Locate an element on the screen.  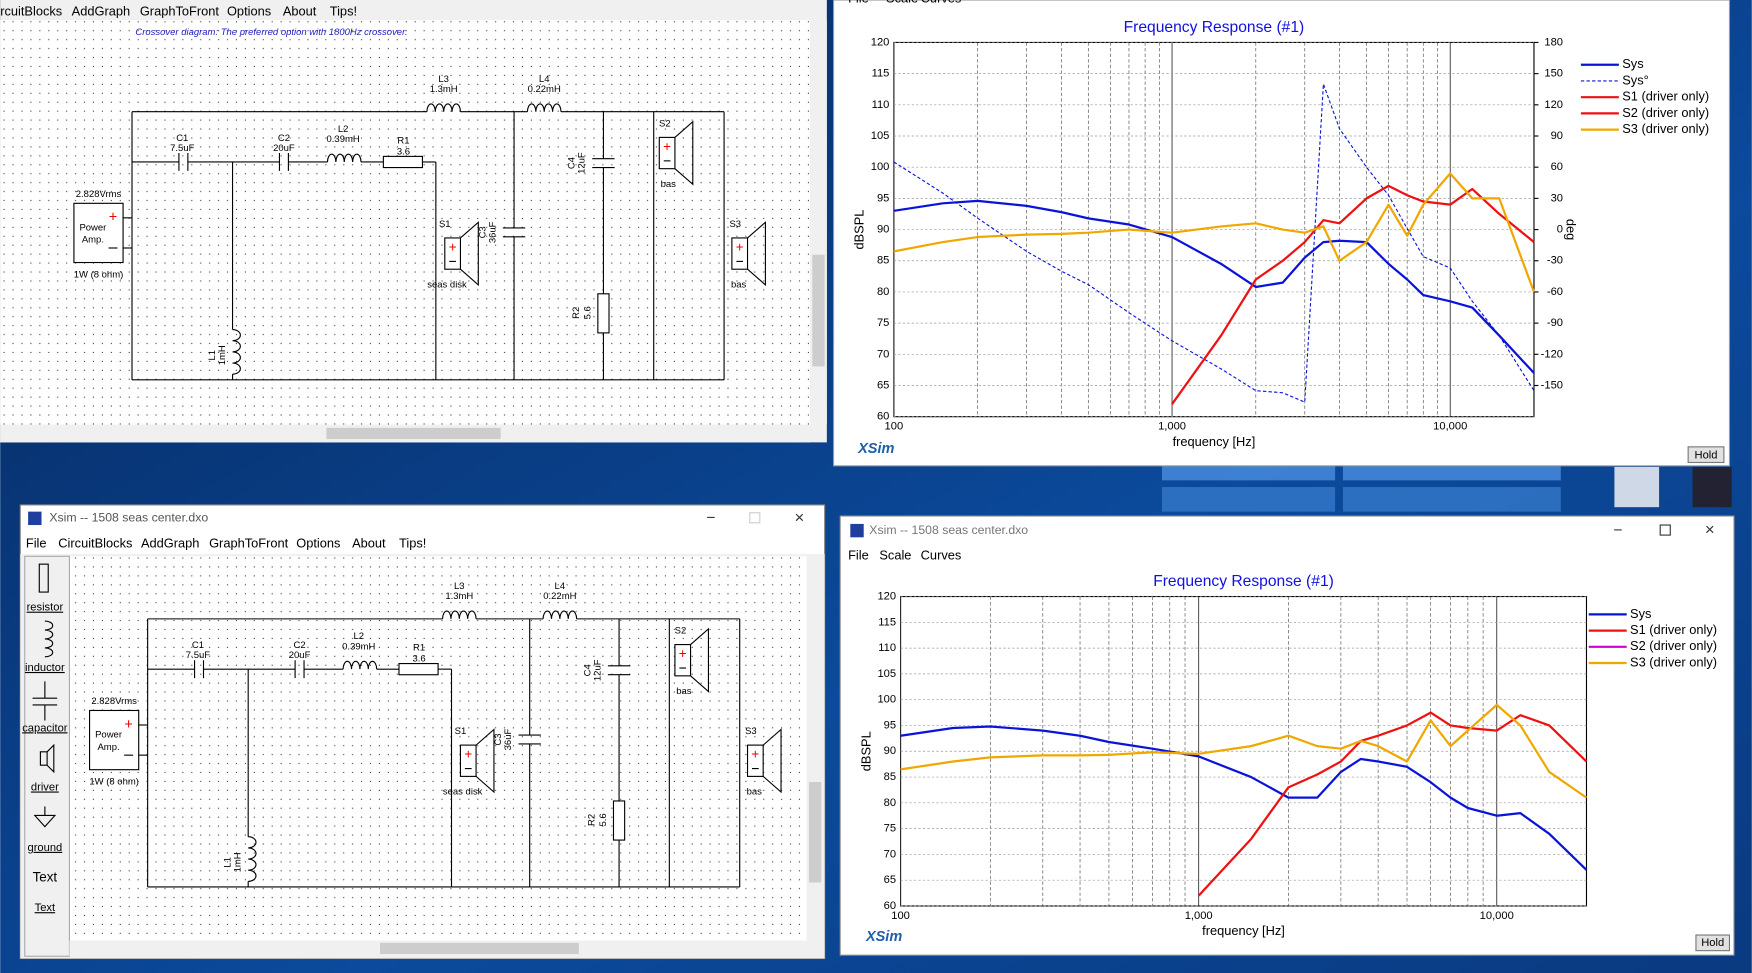
component-label: L1 is located at coordinates (212, 355).